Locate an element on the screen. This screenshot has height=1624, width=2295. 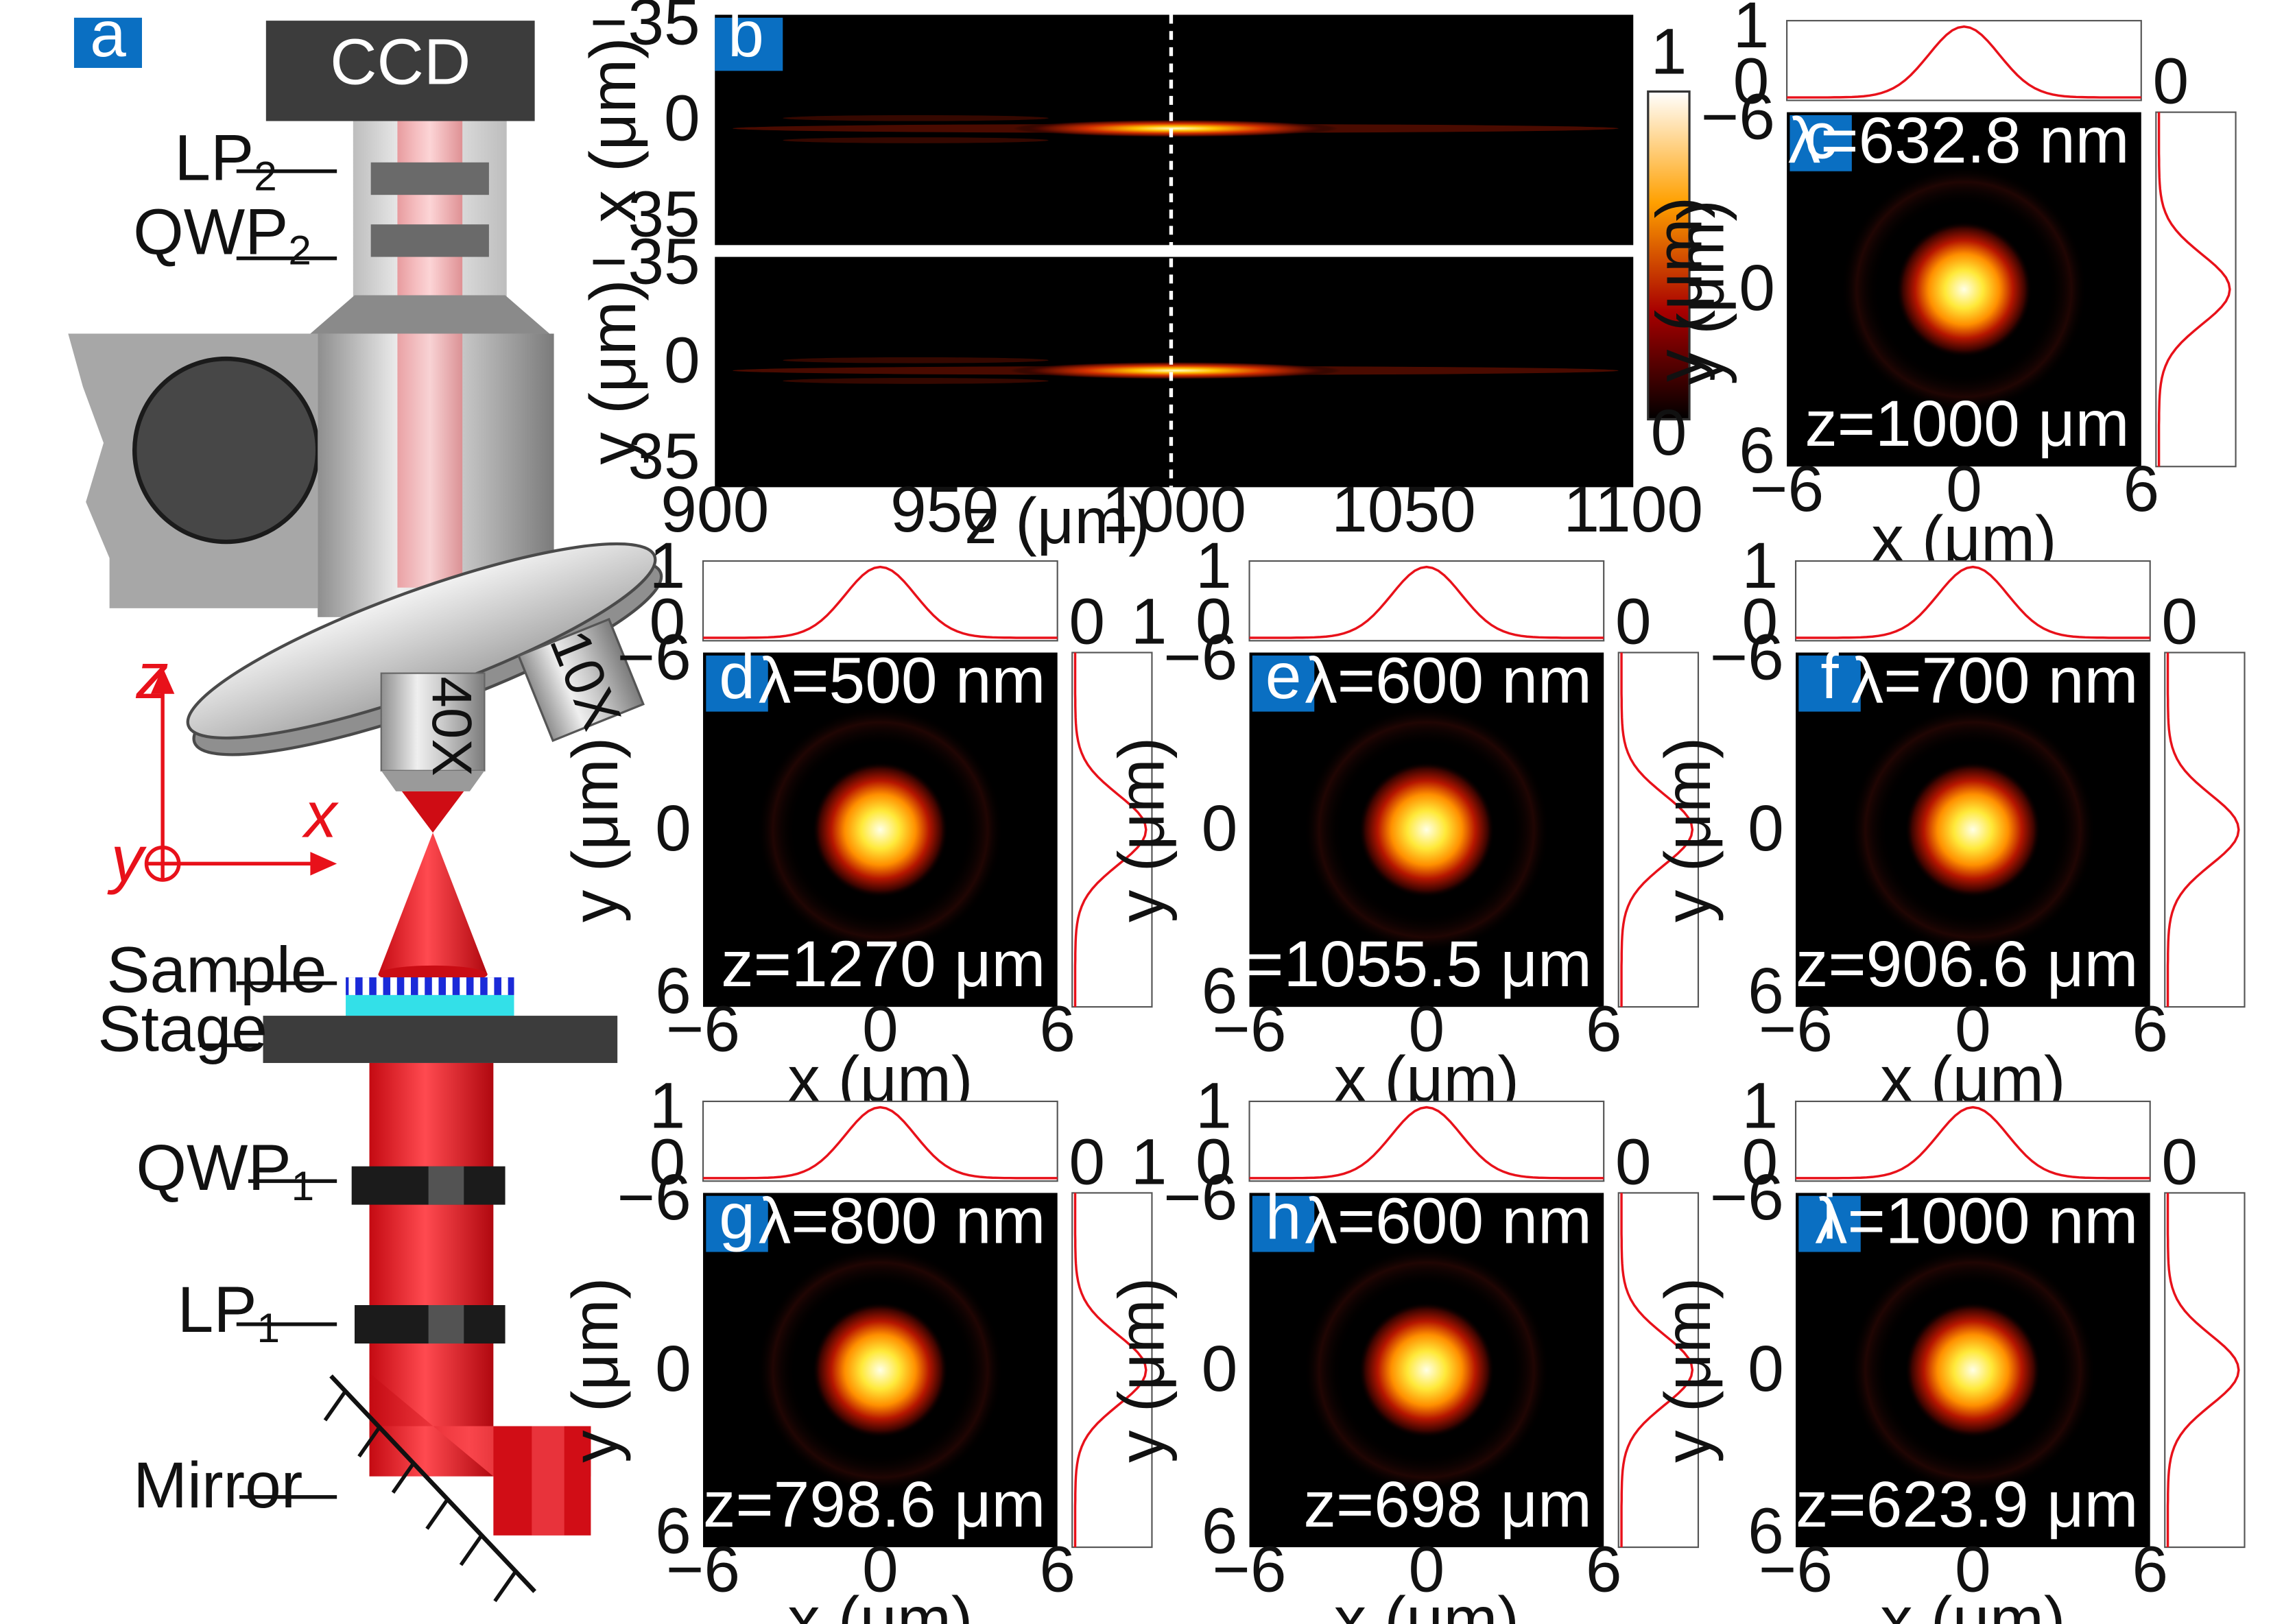
x-profile-curve is located at coordinates (1426, 602).